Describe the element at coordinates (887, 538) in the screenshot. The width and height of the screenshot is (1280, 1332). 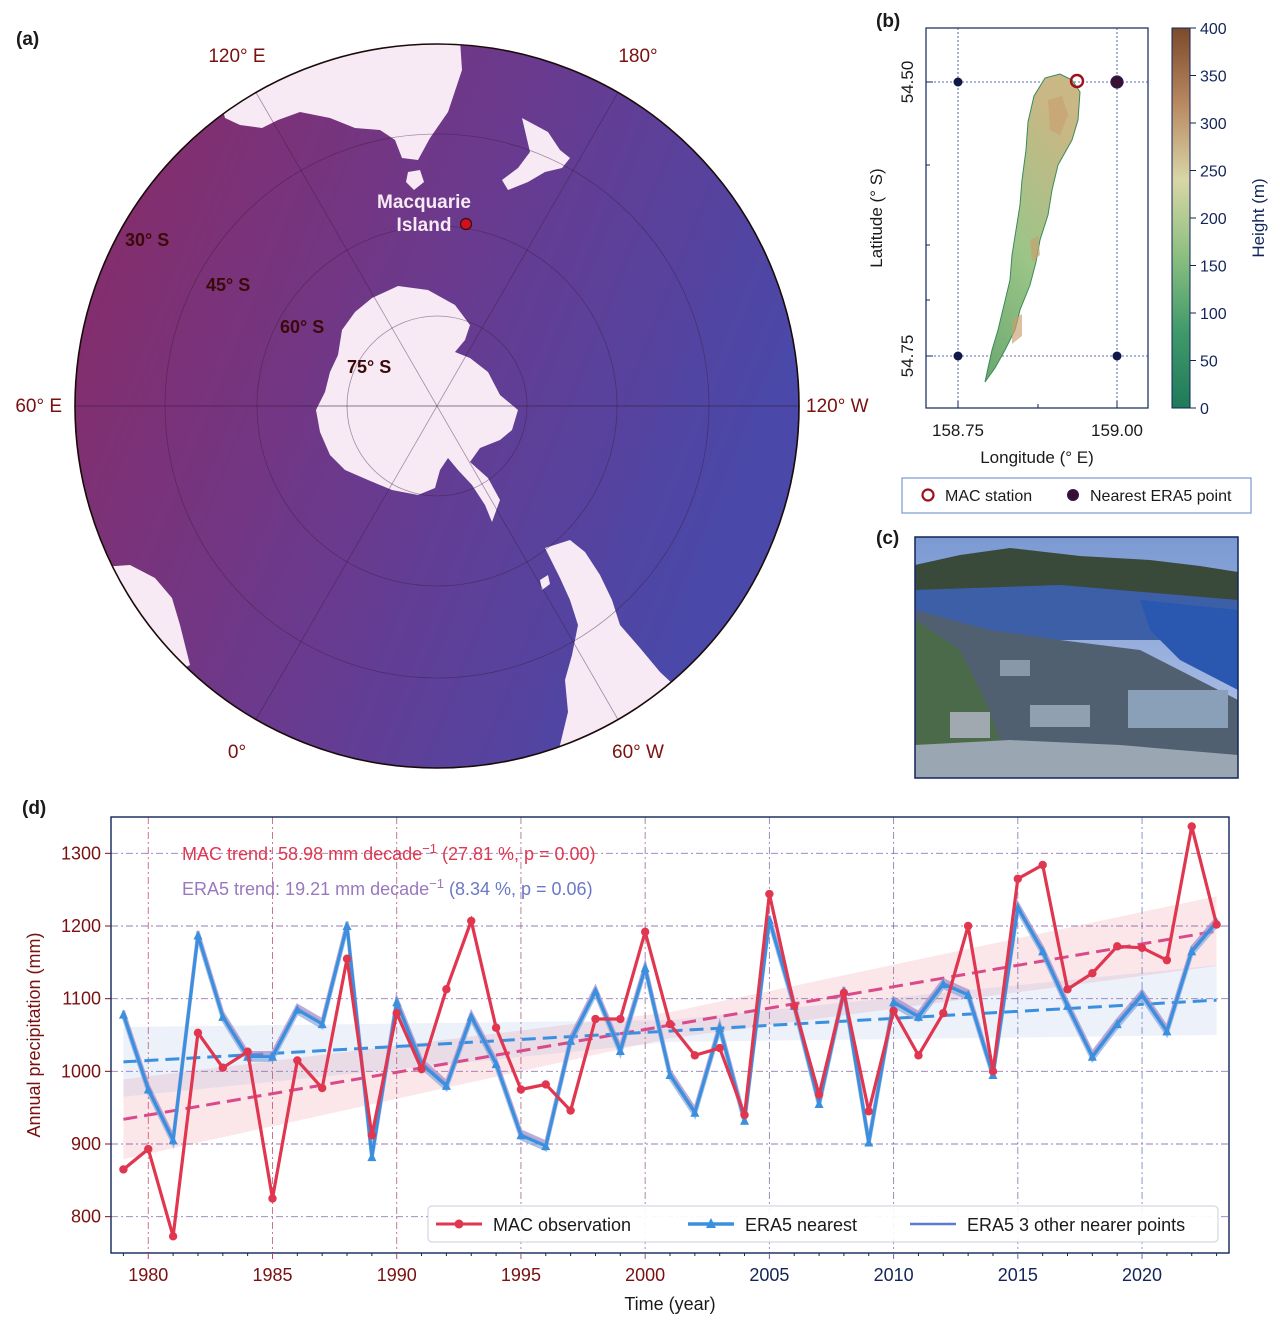
I see `panel-label-c: (c)` at that location.